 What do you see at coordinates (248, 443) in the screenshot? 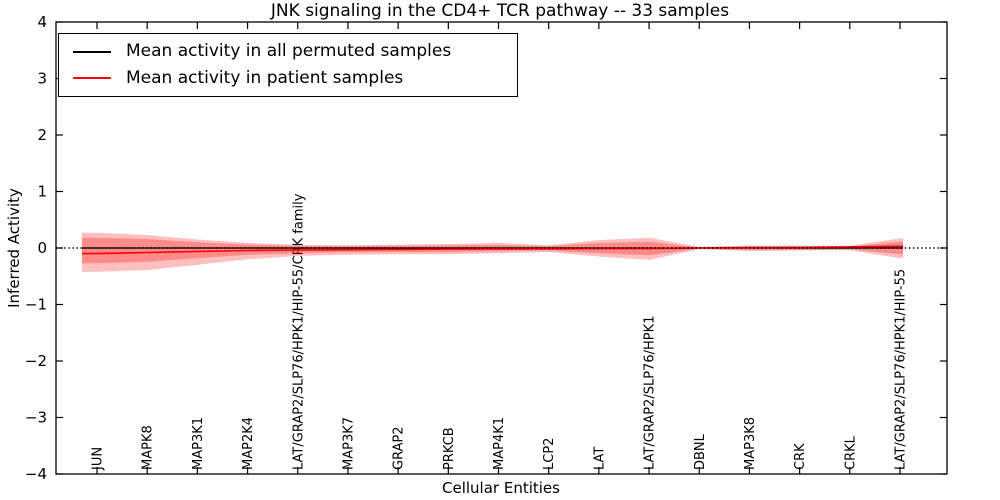
I see `x-tick-label: MAP2K4` at bounding box center [248, 443].